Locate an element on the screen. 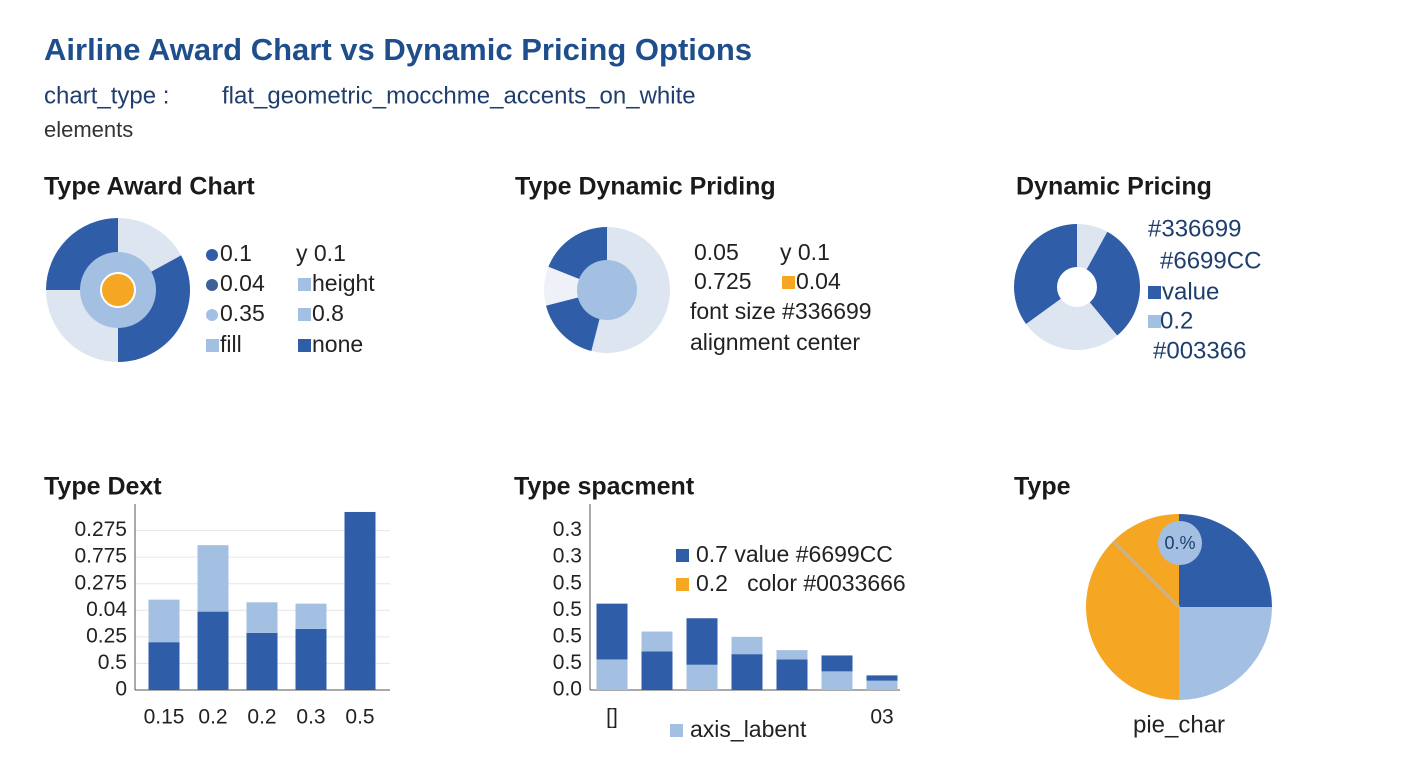 Image resolution: width=1408 pixels, height=768 pixels. y-tick-label: 0.775 is located at coordinates (100, 556).